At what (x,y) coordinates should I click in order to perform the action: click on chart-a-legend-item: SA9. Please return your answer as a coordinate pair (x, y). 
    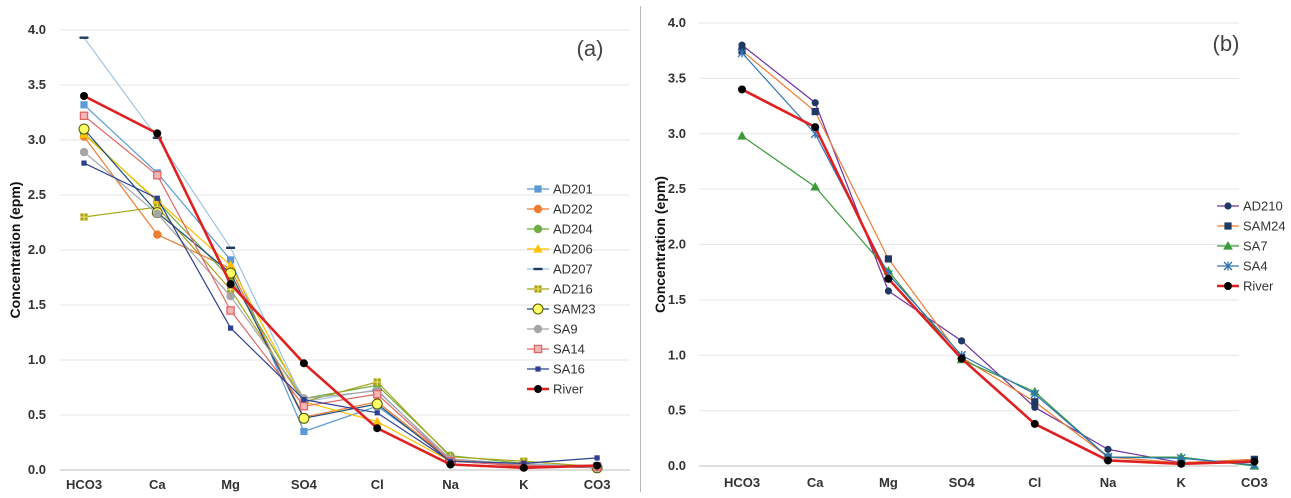
    Looking at the image, I should click on (552, 329).